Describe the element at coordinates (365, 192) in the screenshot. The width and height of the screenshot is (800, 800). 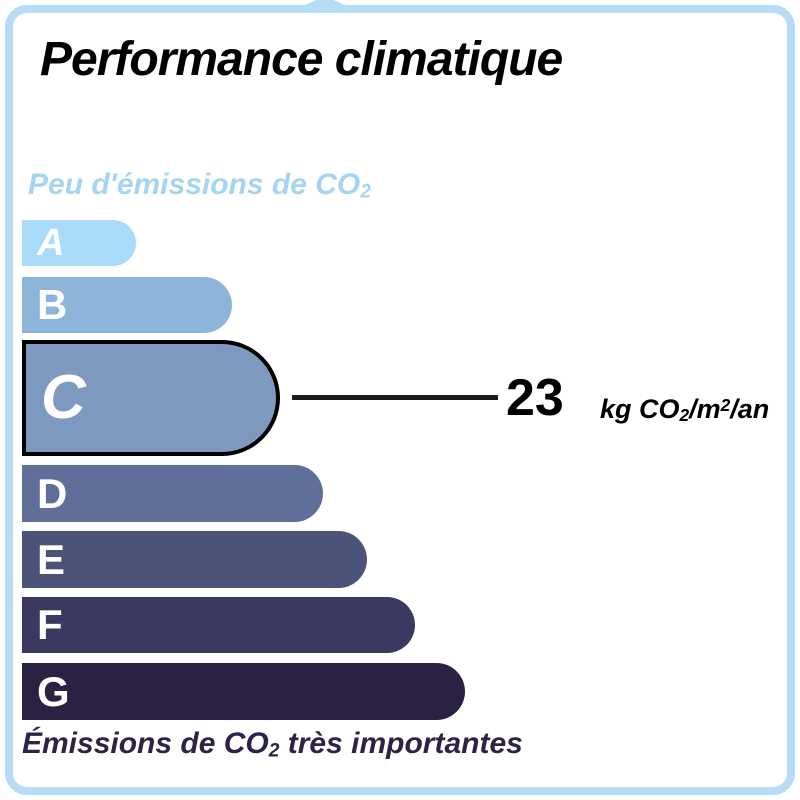
I see `co2-subscript: 2` at that location.